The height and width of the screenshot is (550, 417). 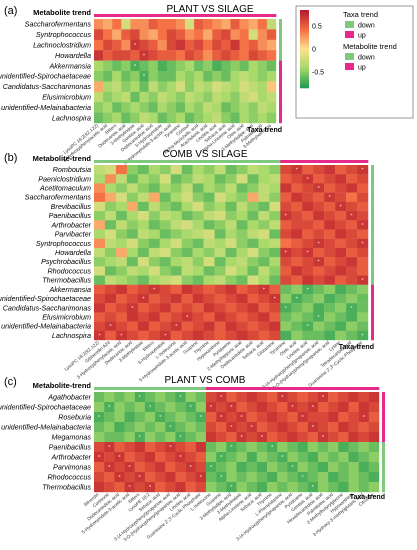 What do you see at coordinates (304, 46) in the screenshot?
I see `colorbar-segment` at bounding box center [304, 46].